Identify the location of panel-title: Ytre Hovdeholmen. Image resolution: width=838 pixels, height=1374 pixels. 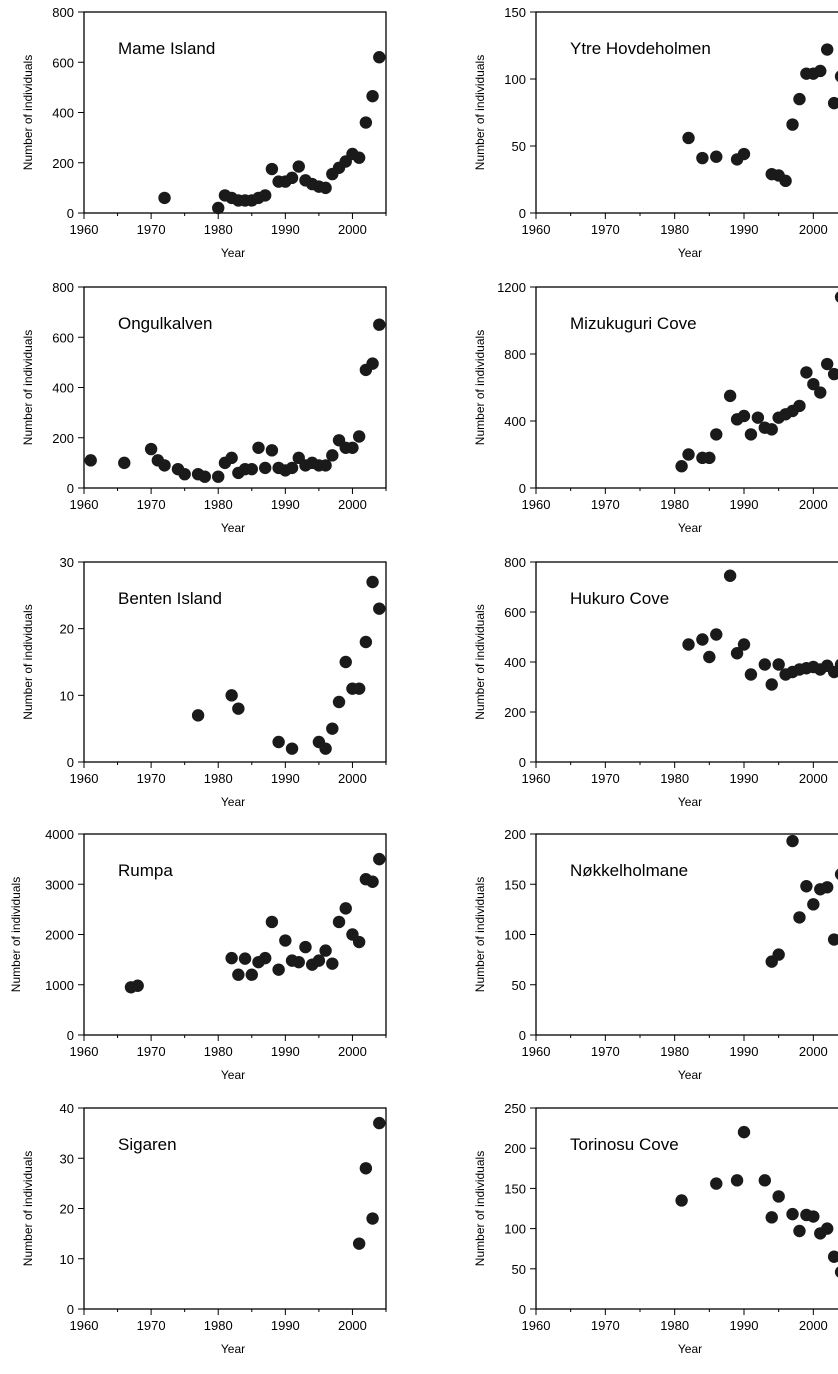
(640, 48).